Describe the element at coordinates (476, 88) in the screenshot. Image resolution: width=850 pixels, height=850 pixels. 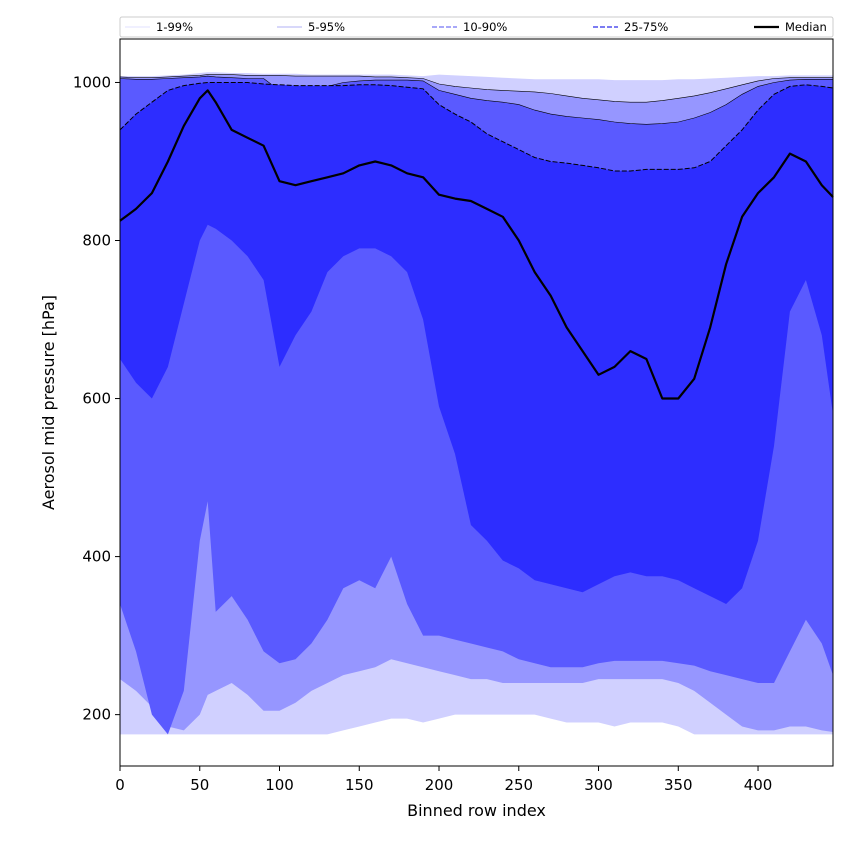
I see `band-upper-line-5-95%` at that location.